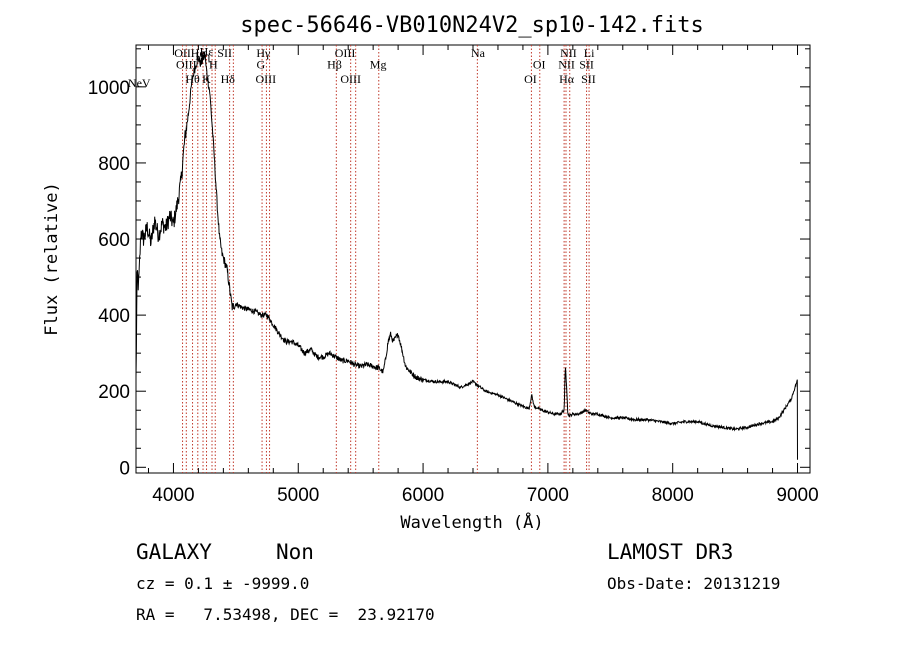  I want to click on line-label: Hγ, so click(263, 53).